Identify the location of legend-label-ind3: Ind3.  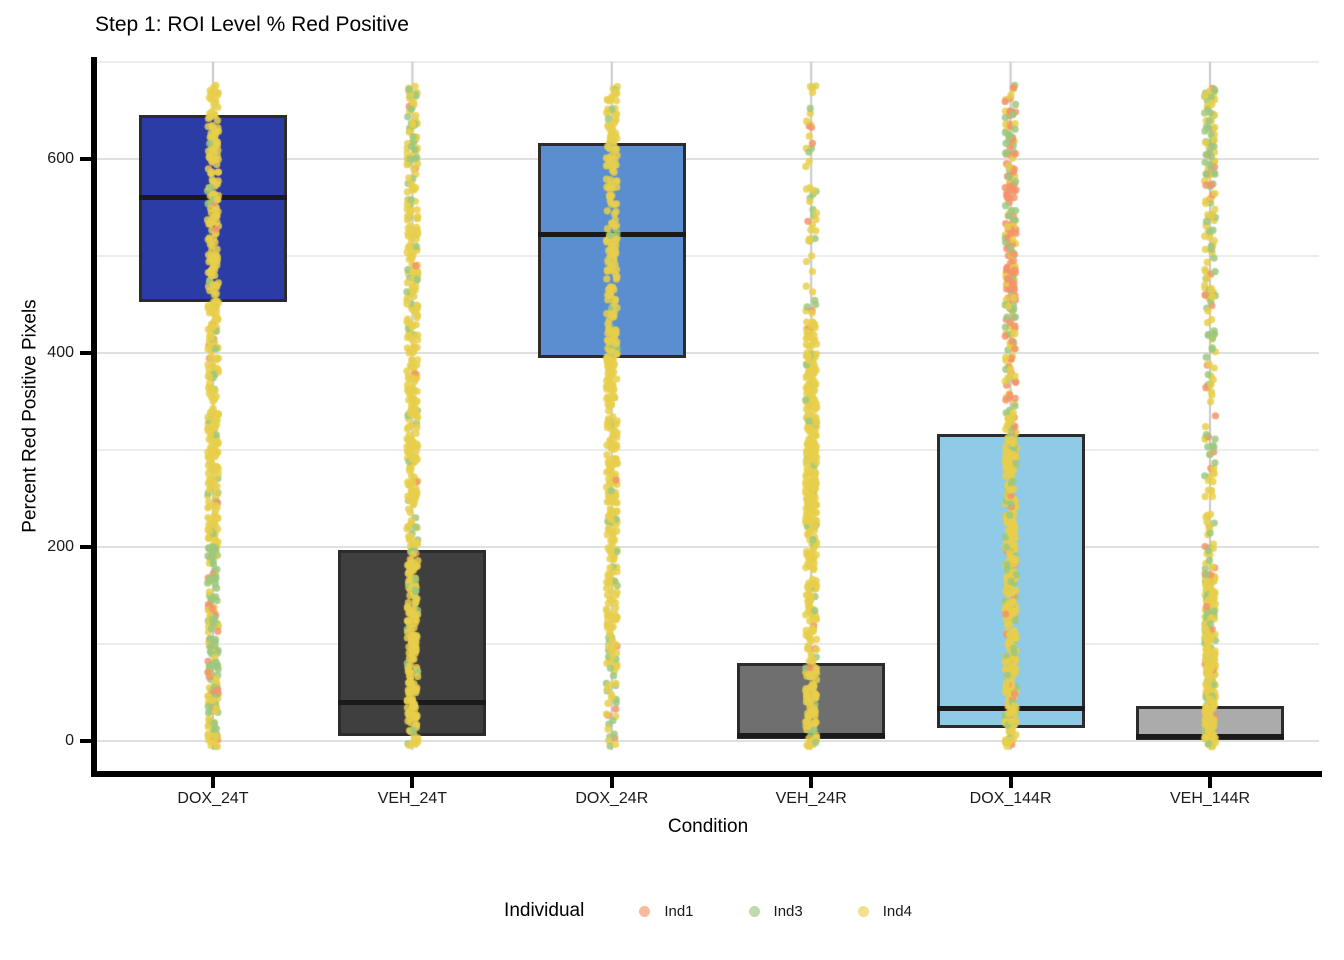
(788, 911).